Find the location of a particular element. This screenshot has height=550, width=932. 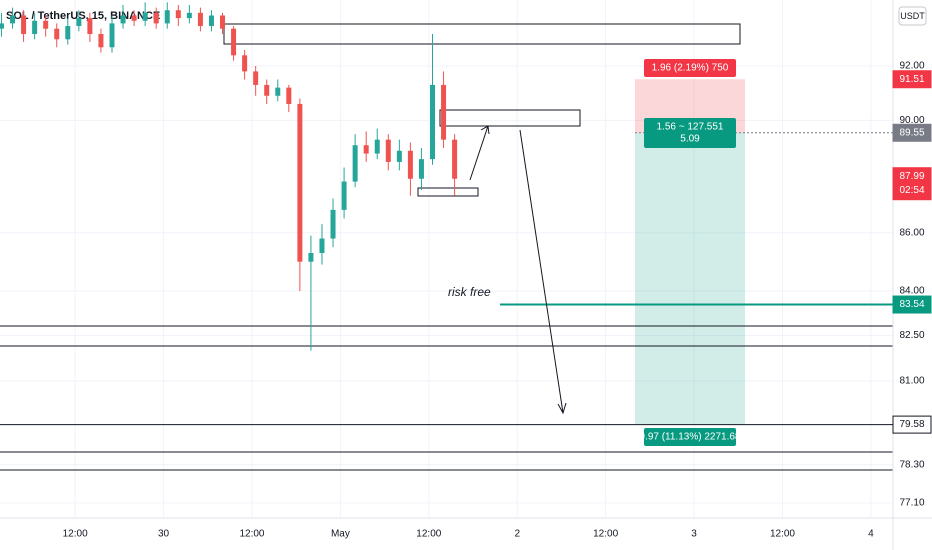

y-tick-label: 77.10 is located at coordinates (911, 503).